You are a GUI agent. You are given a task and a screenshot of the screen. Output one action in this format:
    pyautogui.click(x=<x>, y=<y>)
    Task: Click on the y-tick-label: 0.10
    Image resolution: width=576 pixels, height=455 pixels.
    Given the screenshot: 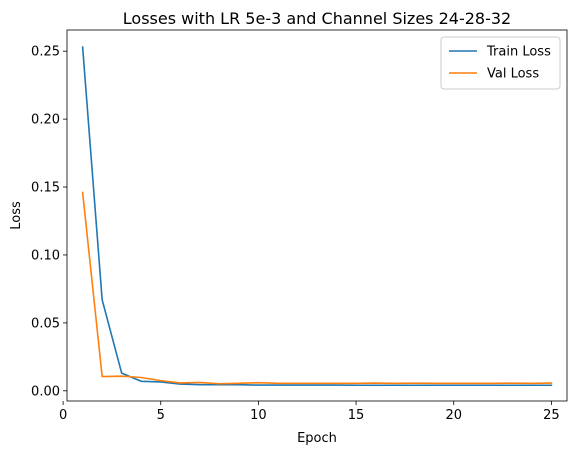 What is the action you would take?
    pyautogui.click(x=45, y=255)
    